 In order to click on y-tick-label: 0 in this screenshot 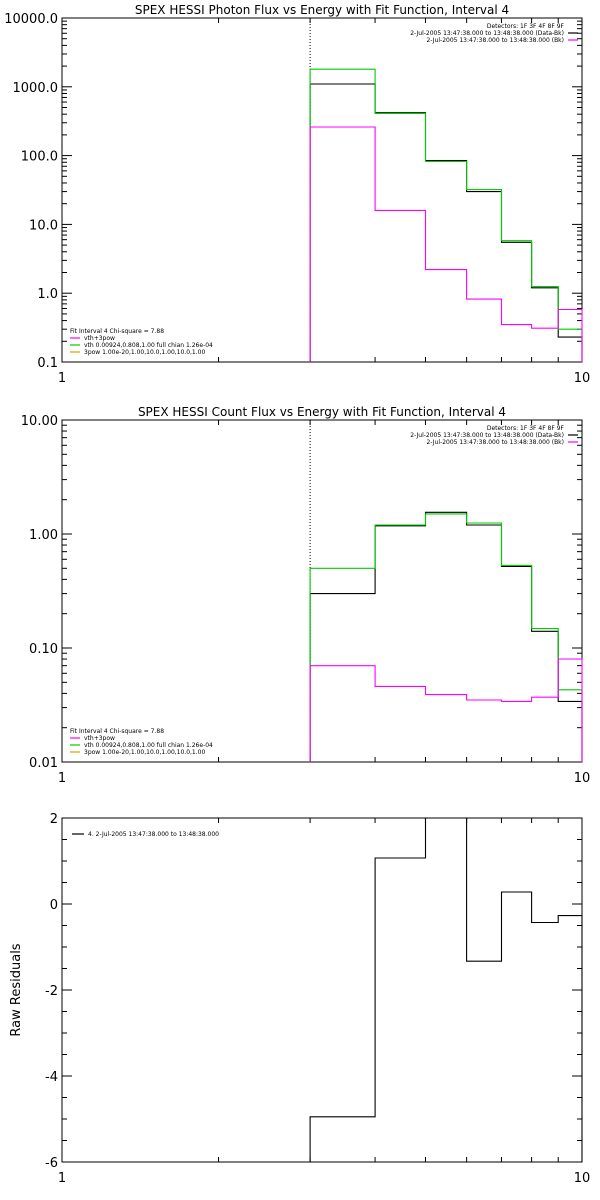, I will do `click(54, 905)`.